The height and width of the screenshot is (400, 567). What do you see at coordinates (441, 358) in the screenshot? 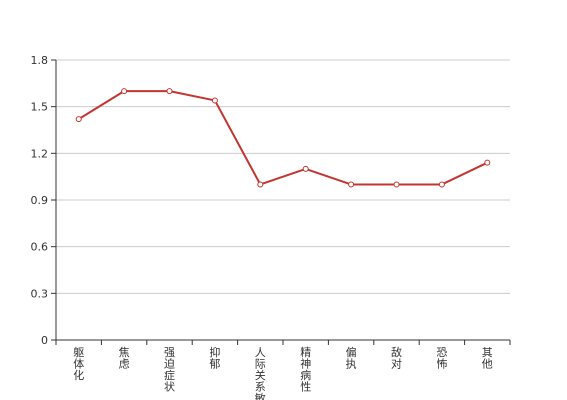
I see `x-category-label: 恐怖` at bounding box center [441, 358].